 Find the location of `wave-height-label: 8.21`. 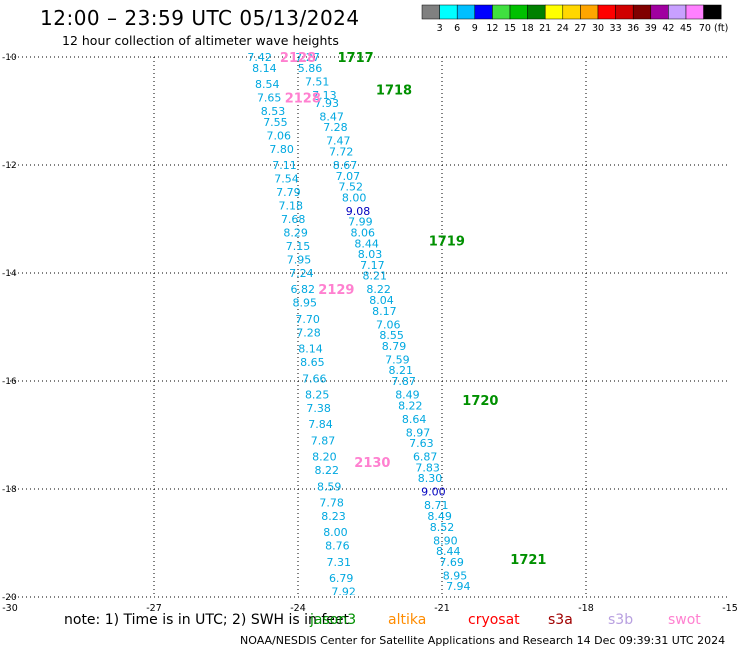

wave-height-label: 8.21 is located at coordinates (400, 370).